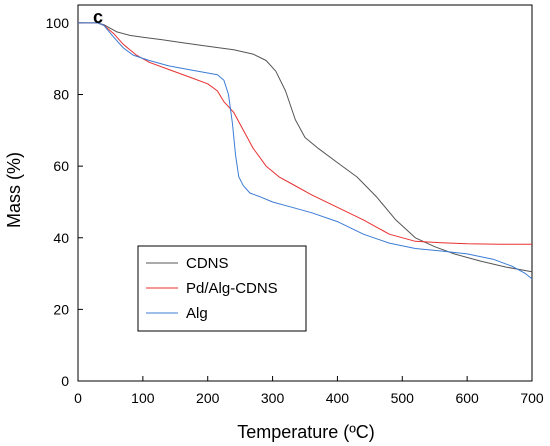  What do you see at coordinates (143, 398) in the screenshot?
I see `x-tick-label: 100` at bounding box center [143, 398].